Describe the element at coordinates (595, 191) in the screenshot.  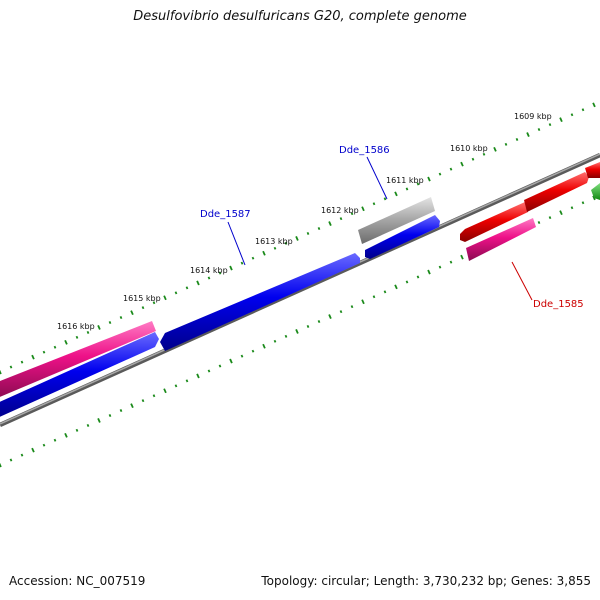
I see `green-feature` at that location.